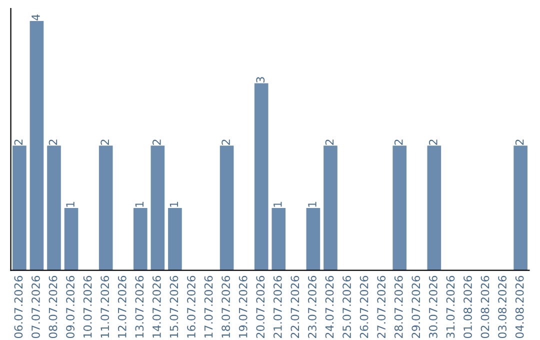  Describe the element at coordinates (312, 307) in the screenshot. I see `x-tick-label: 23.07.2026` at that location.